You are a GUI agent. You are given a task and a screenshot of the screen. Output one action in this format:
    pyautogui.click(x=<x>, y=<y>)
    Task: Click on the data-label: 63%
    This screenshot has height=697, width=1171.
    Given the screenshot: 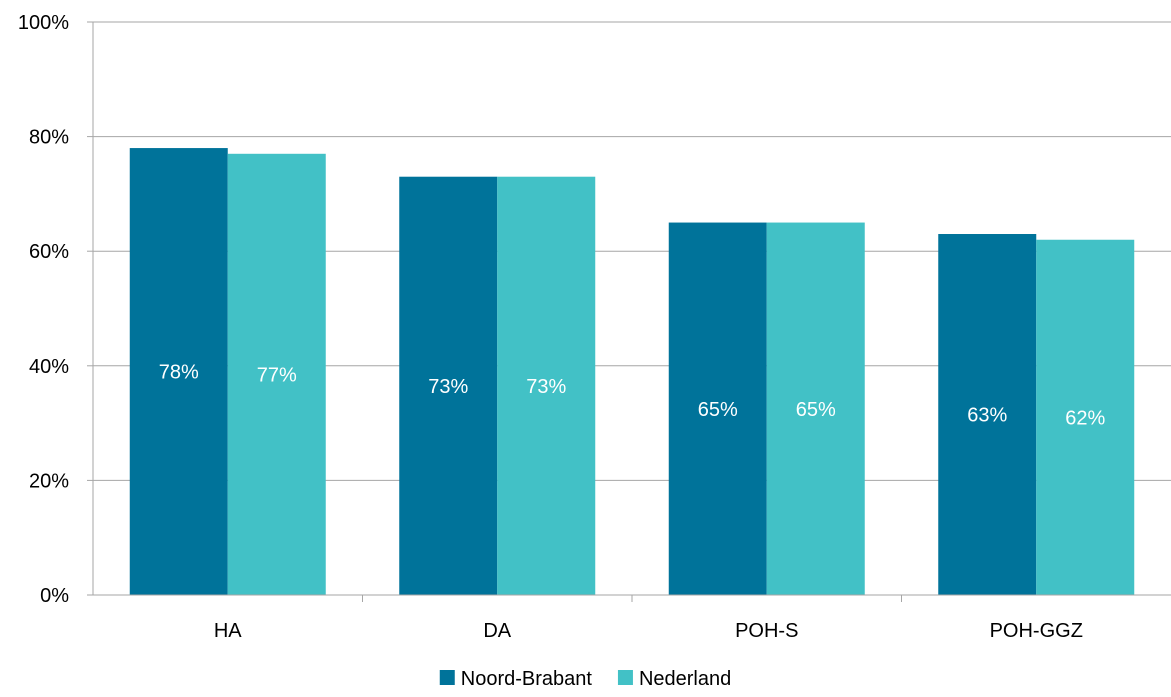 What is the action you would take?
    pyautogui.click(x=987, y=416)
    